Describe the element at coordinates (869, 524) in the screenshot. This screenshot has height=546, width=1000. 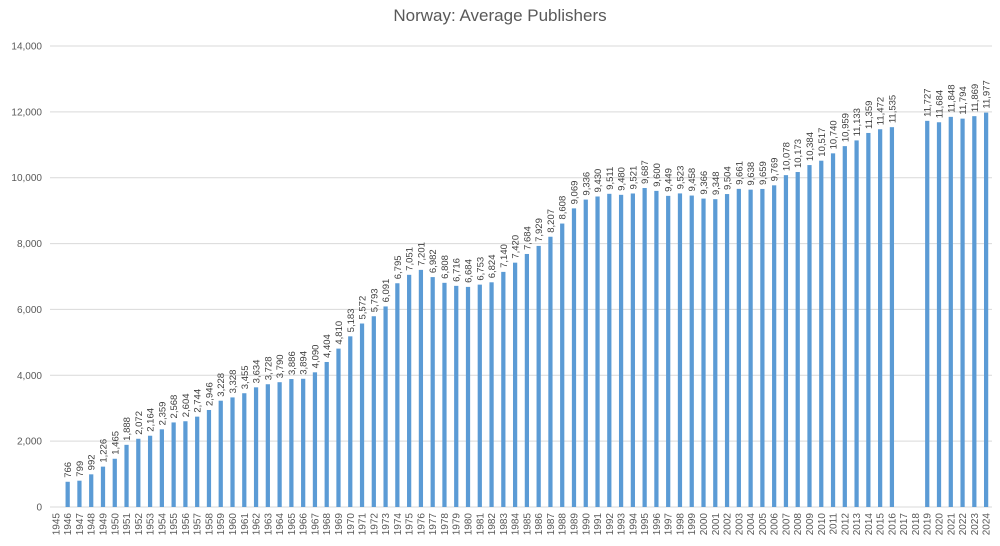
I see `x-tick-label: 2014` at that location.